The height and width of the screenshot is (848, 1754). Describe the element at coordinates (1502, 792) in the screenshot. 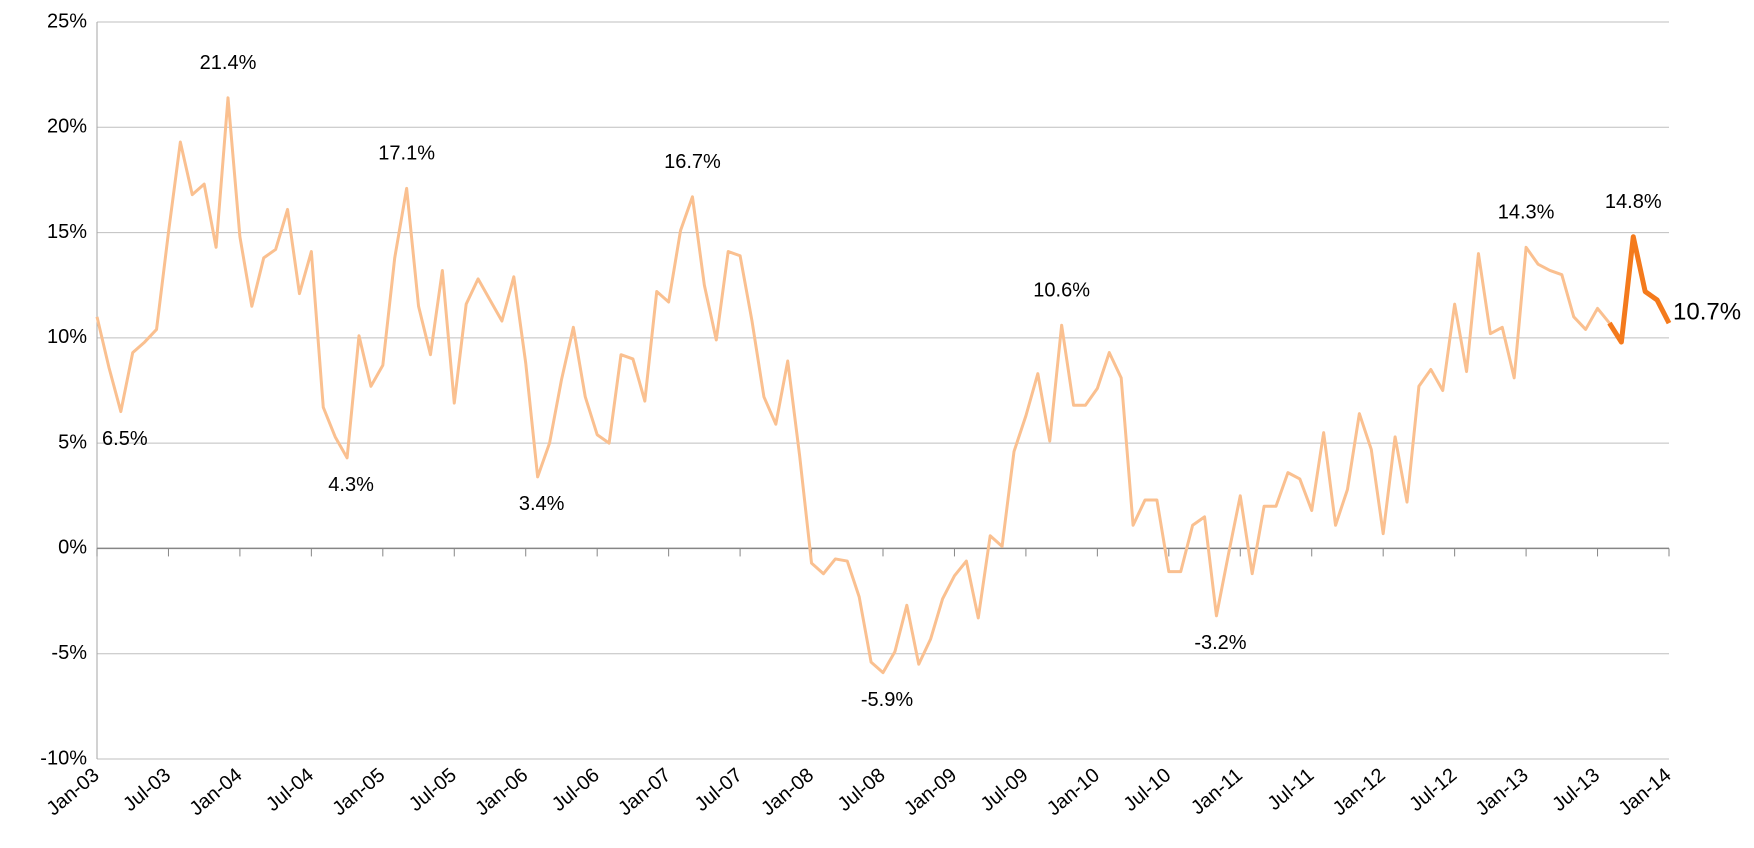

I see `x-tick-label: Jan-13` at that location.